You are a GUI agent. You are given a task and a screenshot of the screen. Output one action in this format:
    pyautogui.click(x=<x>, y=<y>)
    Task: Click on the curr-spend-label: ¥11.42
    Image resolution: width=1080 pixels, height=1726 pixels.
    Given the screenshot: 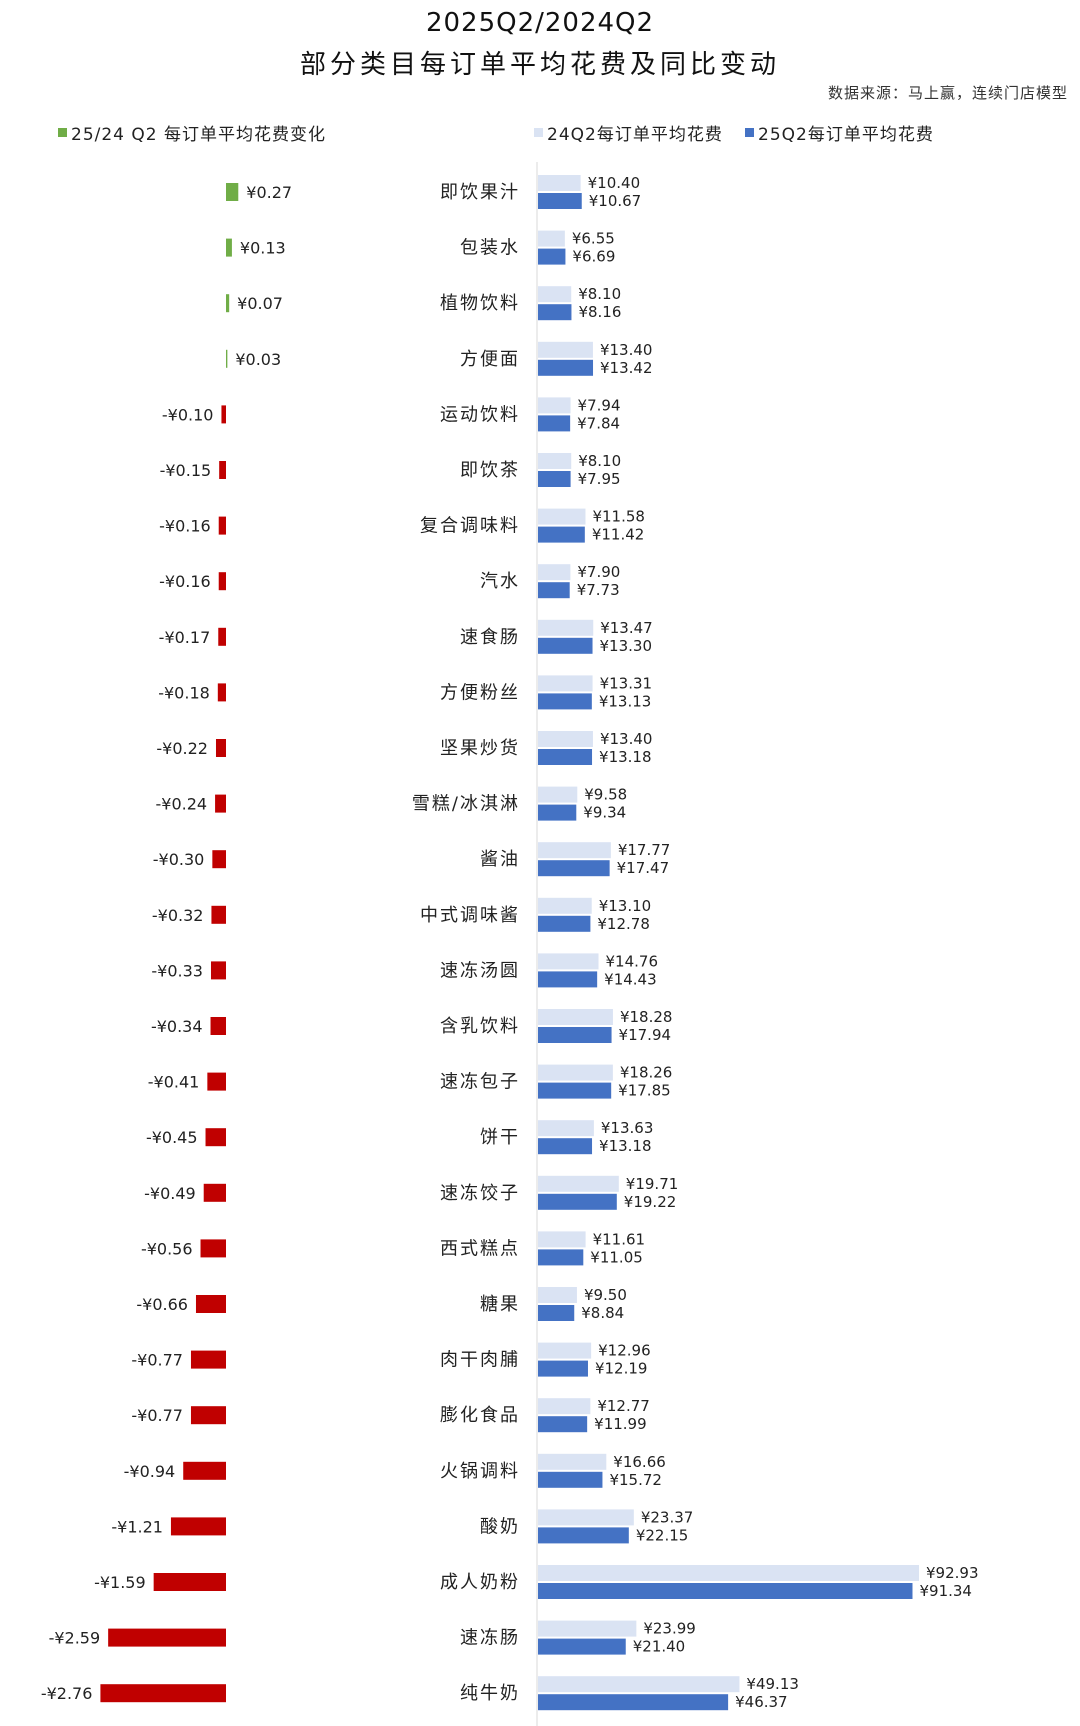 What is the action you would take?
    pyautogui.click(x=618, y=535)
    